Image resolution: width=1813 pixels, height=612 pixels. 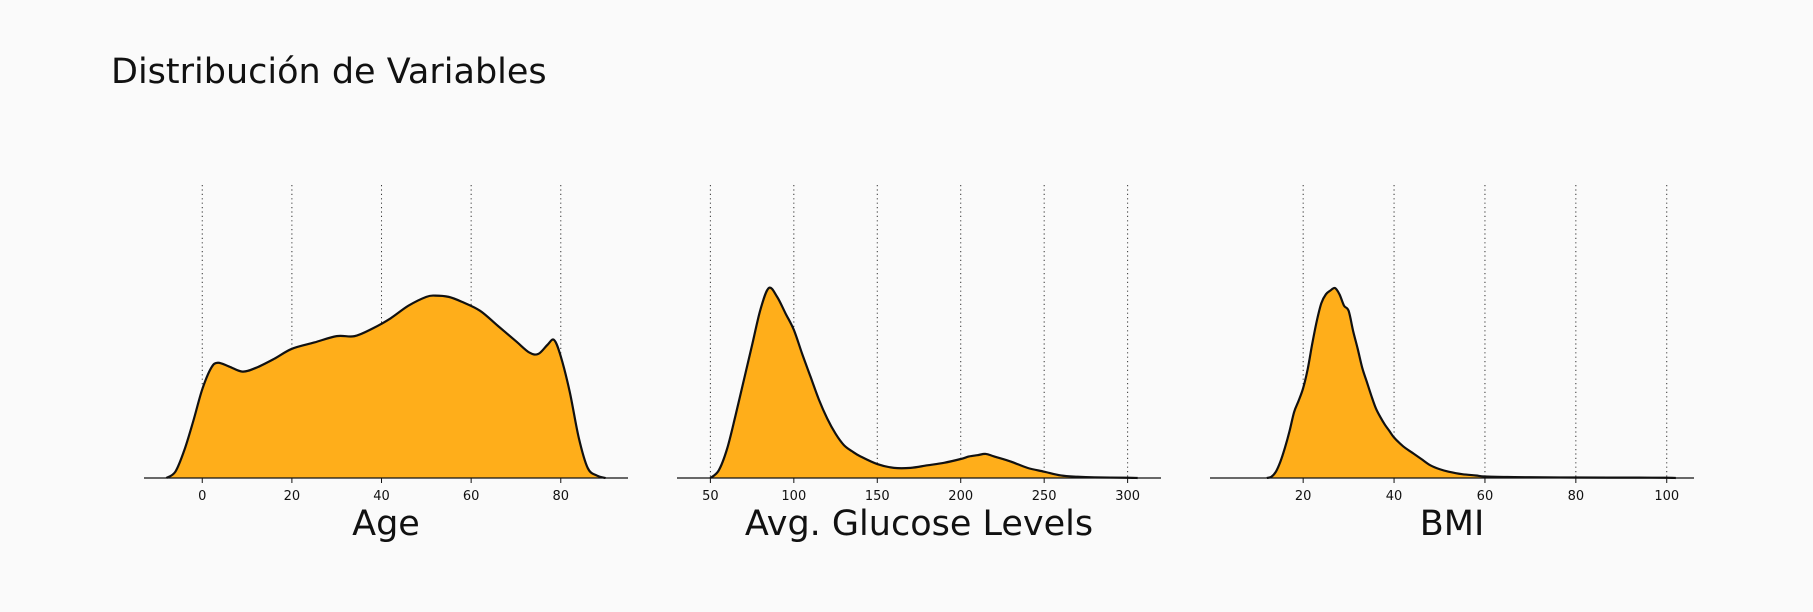 What do you see at coordinates (960, 496) in the screenshot?
I see `x-tick-label: 200` at bounding box center [960, 496].